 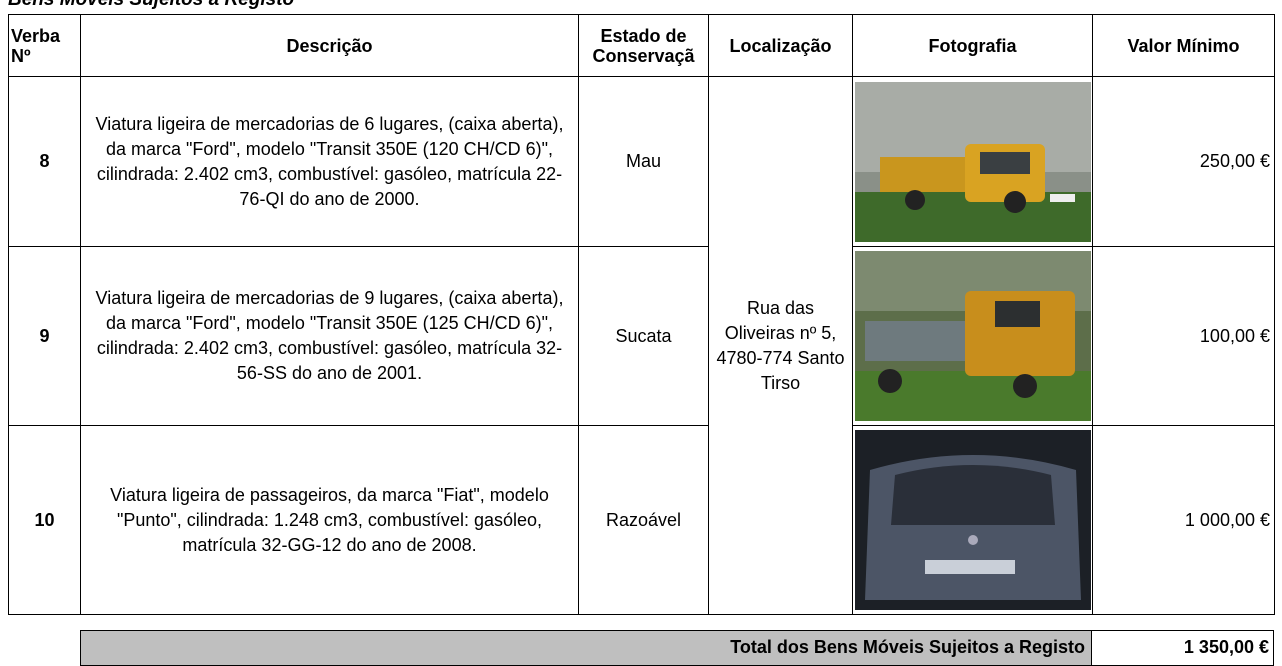 What do you see at coordinates (44, 161) in the screenshot?
I see `lot-number: 8` at bounding box center [44, 161].